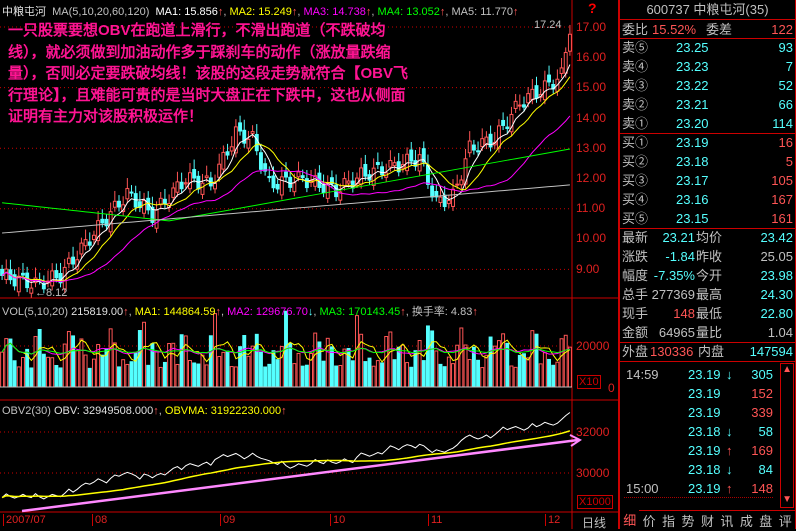 The width and height of the screenshot is (796, 531). What do you see at coordinates (707, 237) in the screenshot?
I see `stat-row: 最新 23.21 均价 23.42` at bounding box center [707, 237].